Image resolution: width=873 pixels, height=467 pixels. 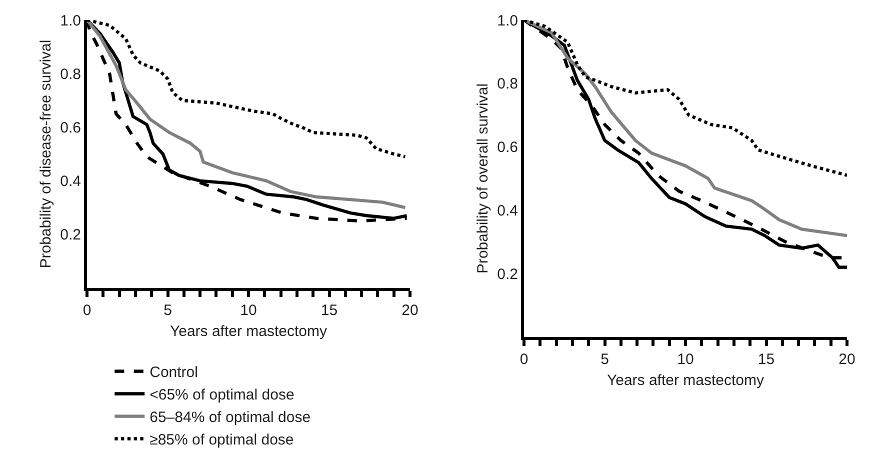 What do you see at coordinates (222, 395) in the screenshot?
I see `legend-label: <65% of optimal dose` at bounding box center [222, 395].